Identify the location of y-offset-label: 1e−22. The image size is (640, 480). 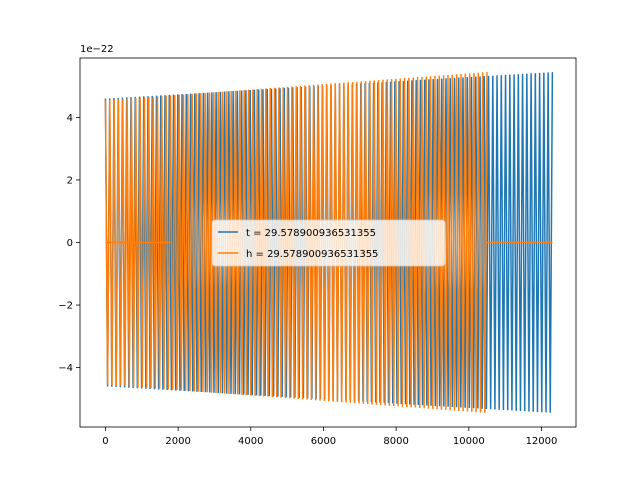
(97, 49).